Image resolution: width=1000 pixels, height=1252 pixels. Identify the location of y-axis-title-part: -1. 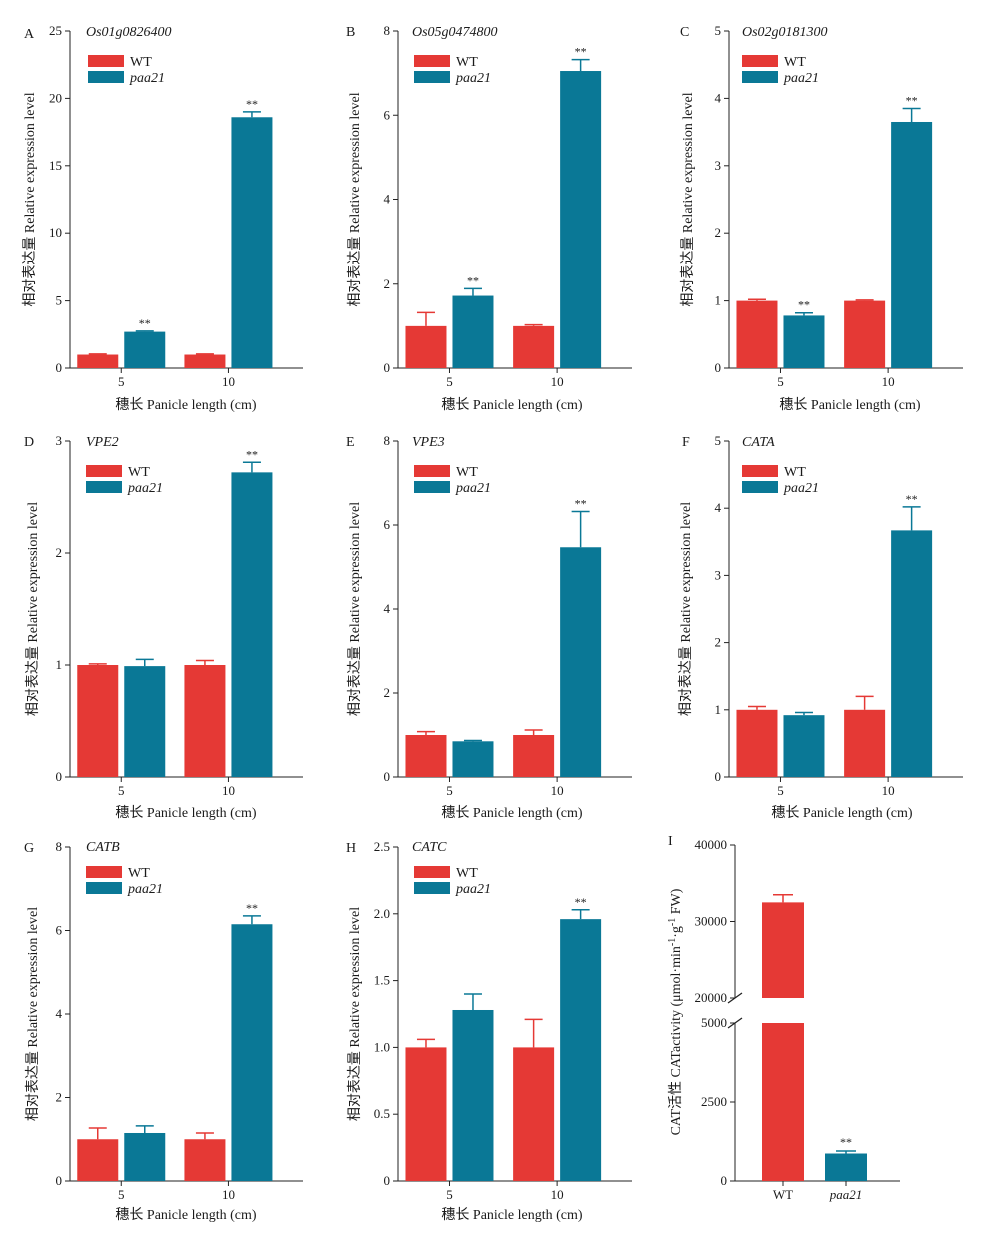
(672, 942).